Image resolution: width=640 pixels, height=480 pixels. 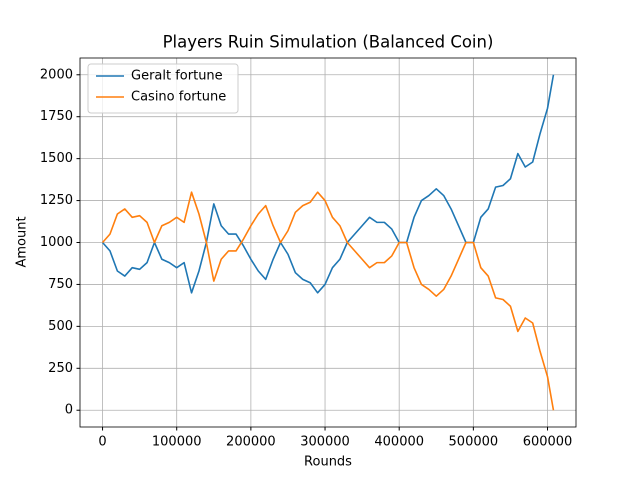 I want to click on legend-label: Geralt fortune, so click(x=177, y=76).